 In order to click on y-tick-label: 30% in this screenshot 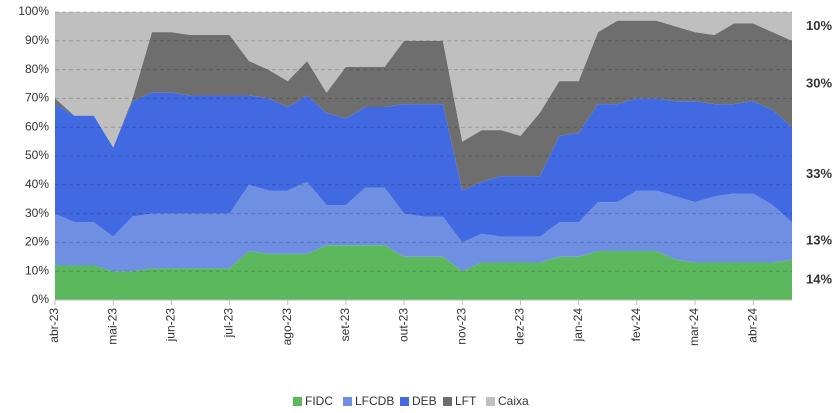, I will do `click(37, 213)`.